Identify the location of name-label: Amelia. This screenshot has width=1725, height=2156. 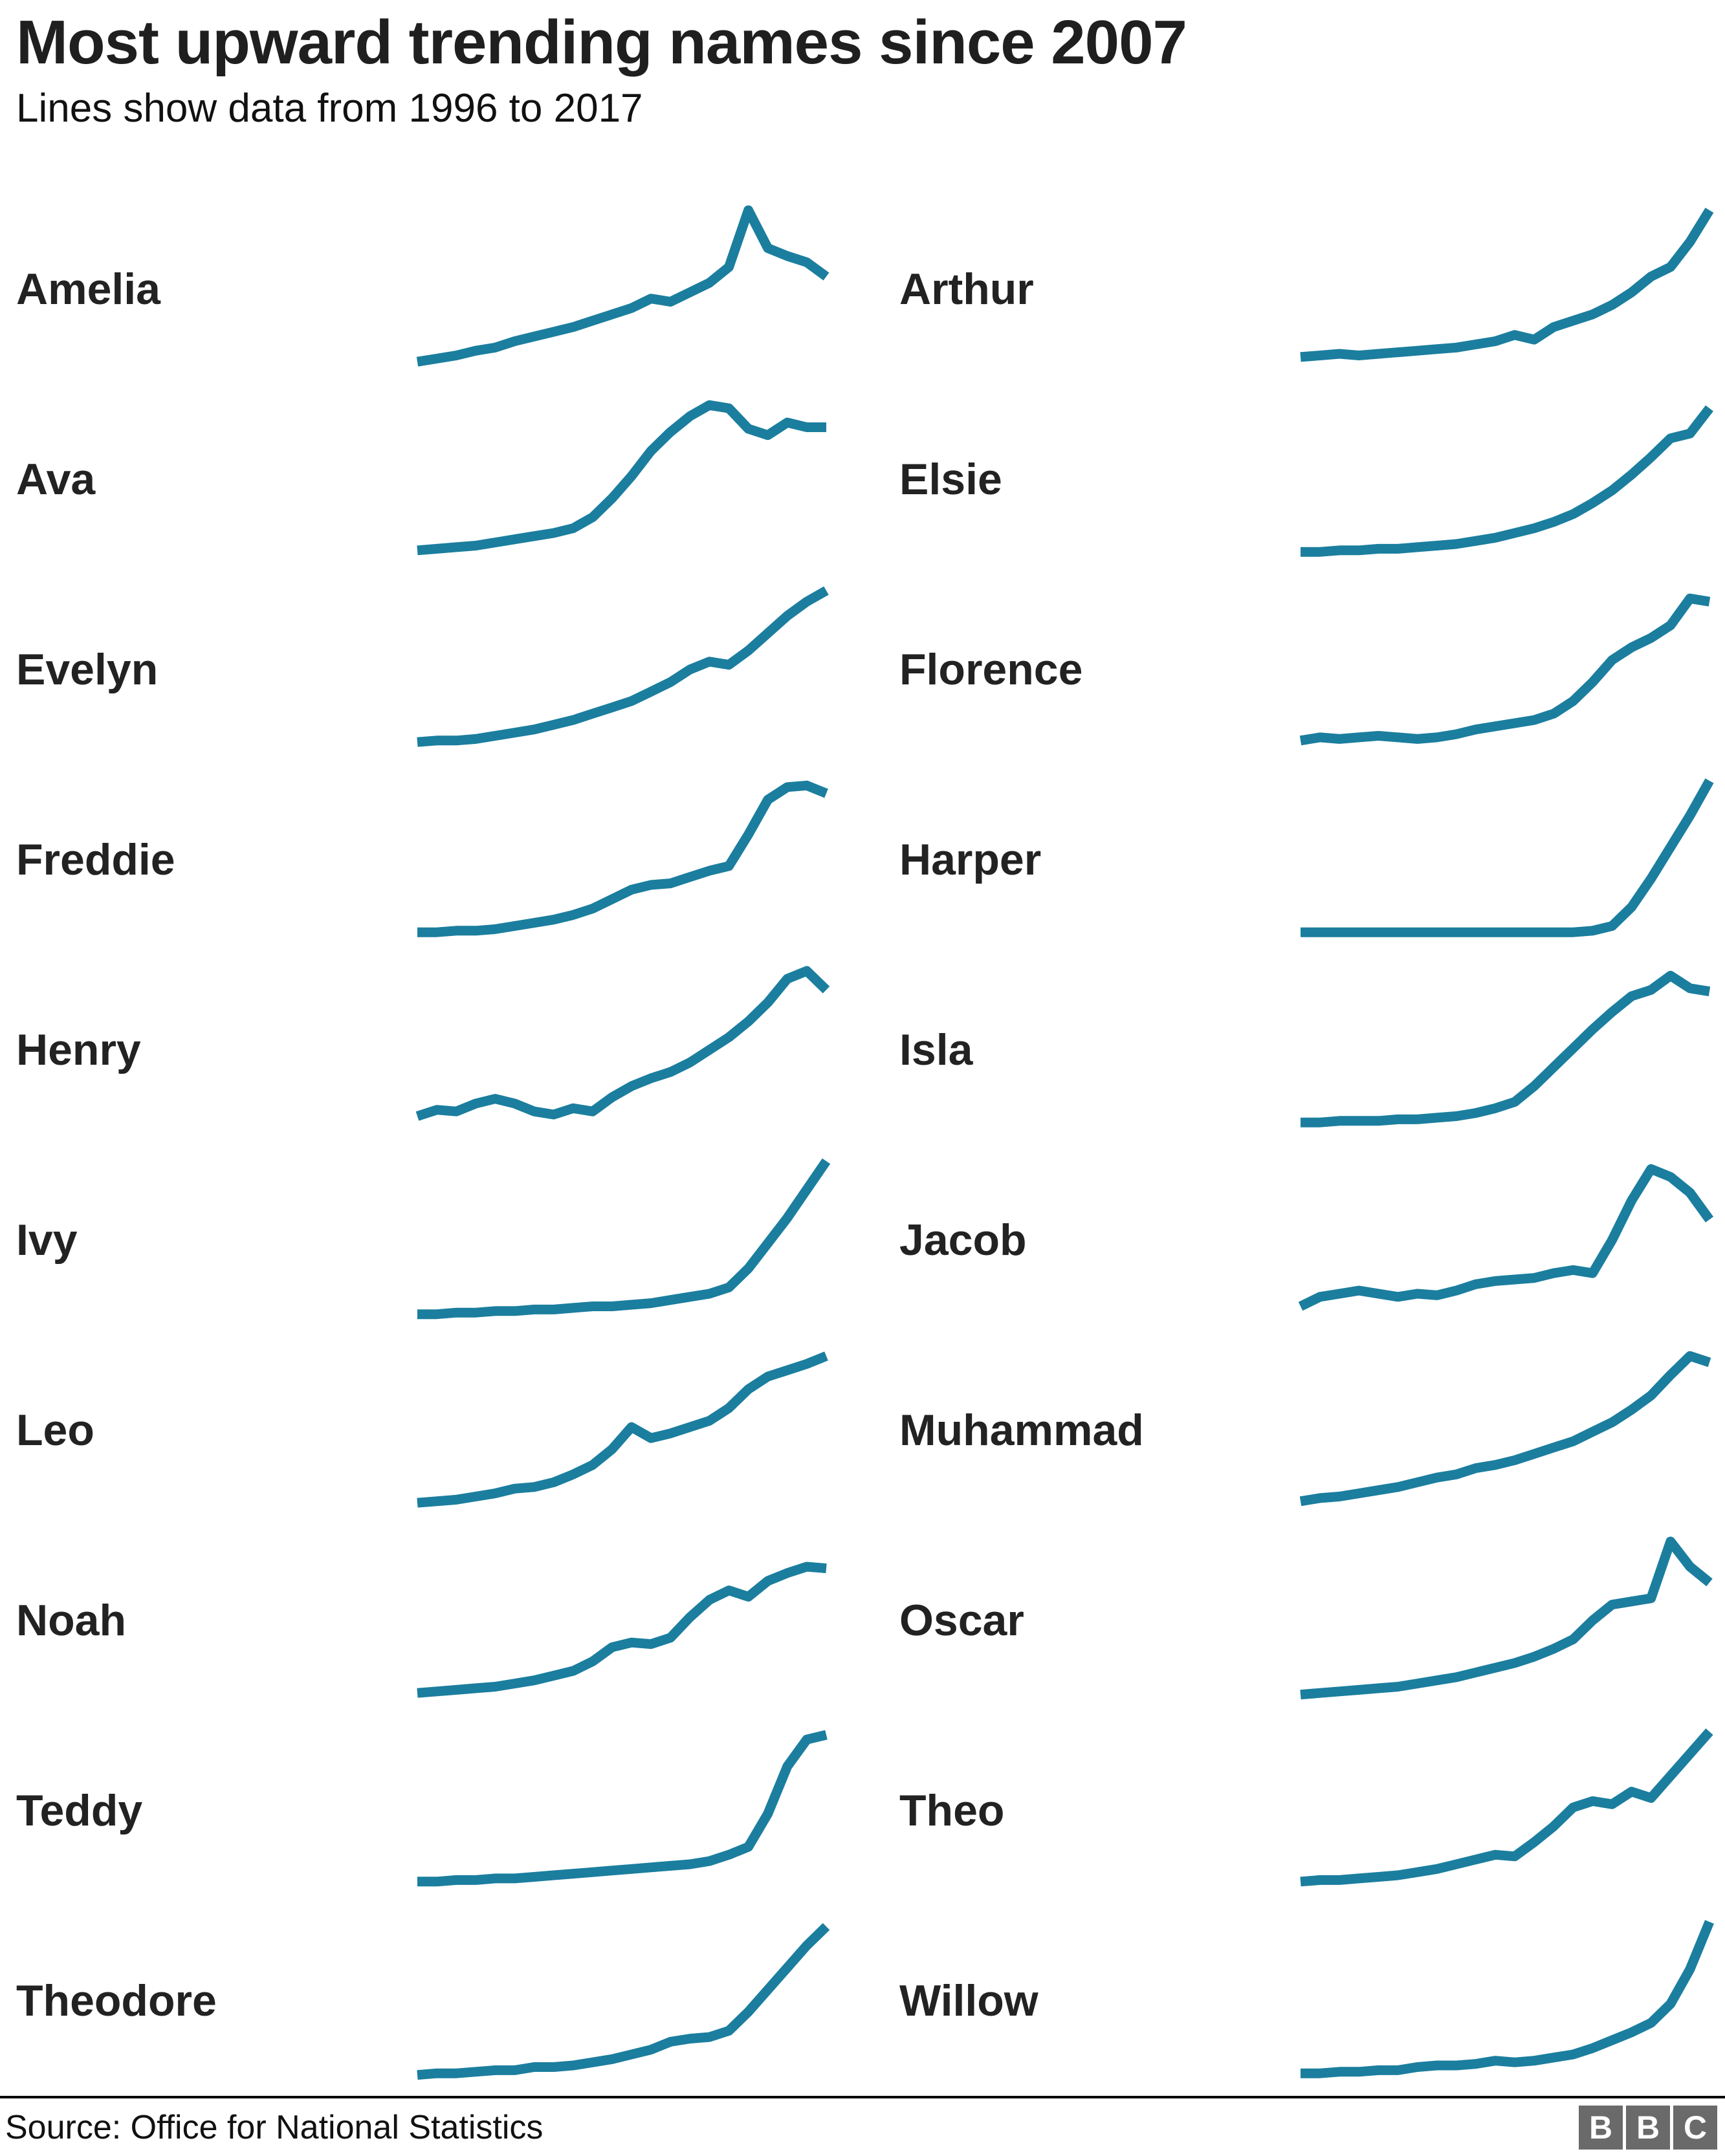
(88, 289).